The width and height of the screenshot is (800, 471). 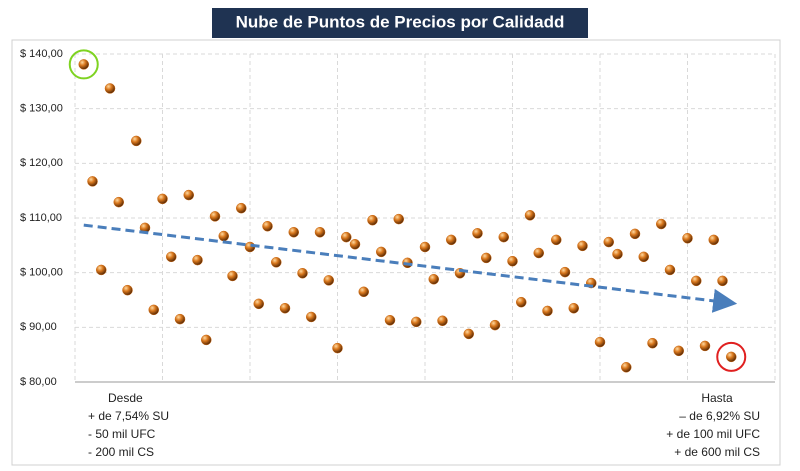 What do you see at coordinates (122, 434) in the screenshot?
I see `annotation: - 50 mil UFC` at bounding box center [122, 434].